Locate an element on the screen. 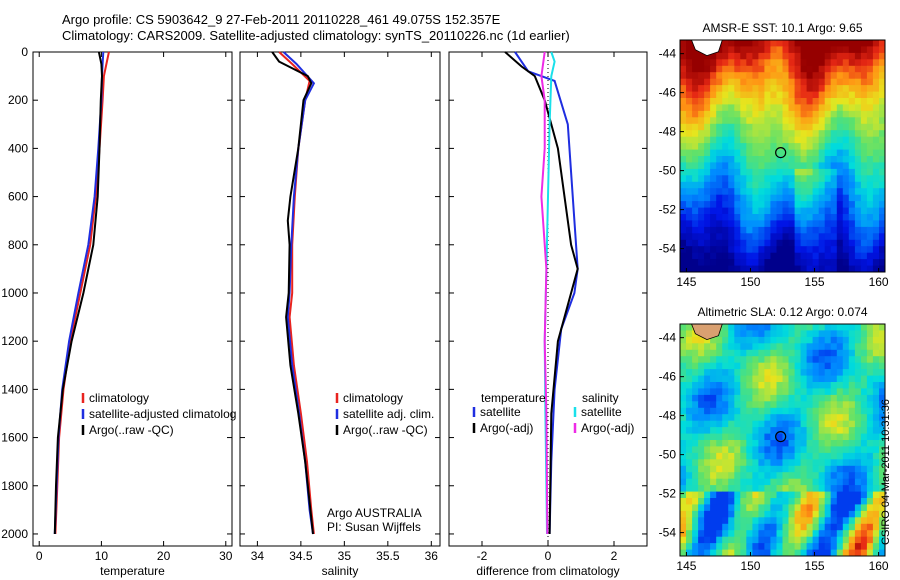  y-tick-label: 800 is located at coordinates (18, 245).